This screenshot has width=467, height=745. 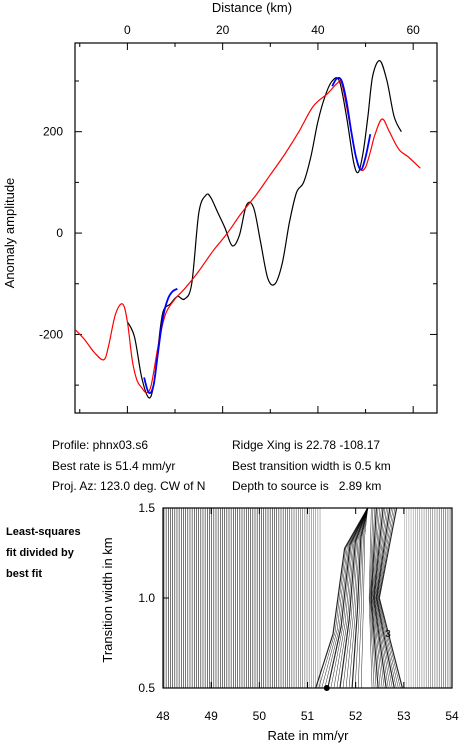 What do you see at coordinates (318, 30) in the screenshot?
I see `x-tick-label: 40` at bounding box center [318, 30].